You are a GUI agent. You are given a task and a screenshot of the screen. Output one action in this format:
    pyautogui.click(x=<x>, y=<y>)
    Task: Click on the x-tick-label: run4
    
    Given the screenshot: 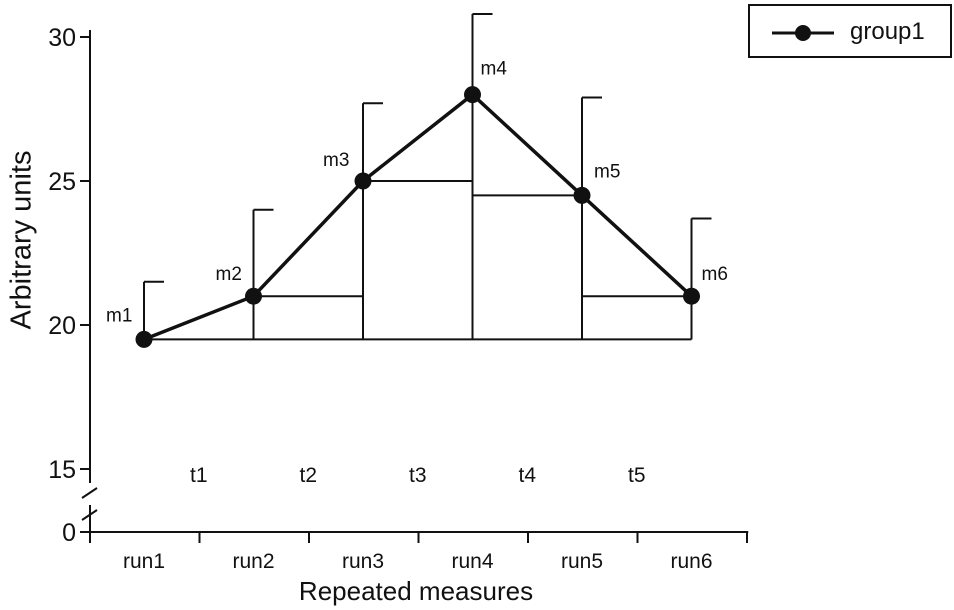 What is the action you would take?
    pyautogui.click(x=472, y=561)
    